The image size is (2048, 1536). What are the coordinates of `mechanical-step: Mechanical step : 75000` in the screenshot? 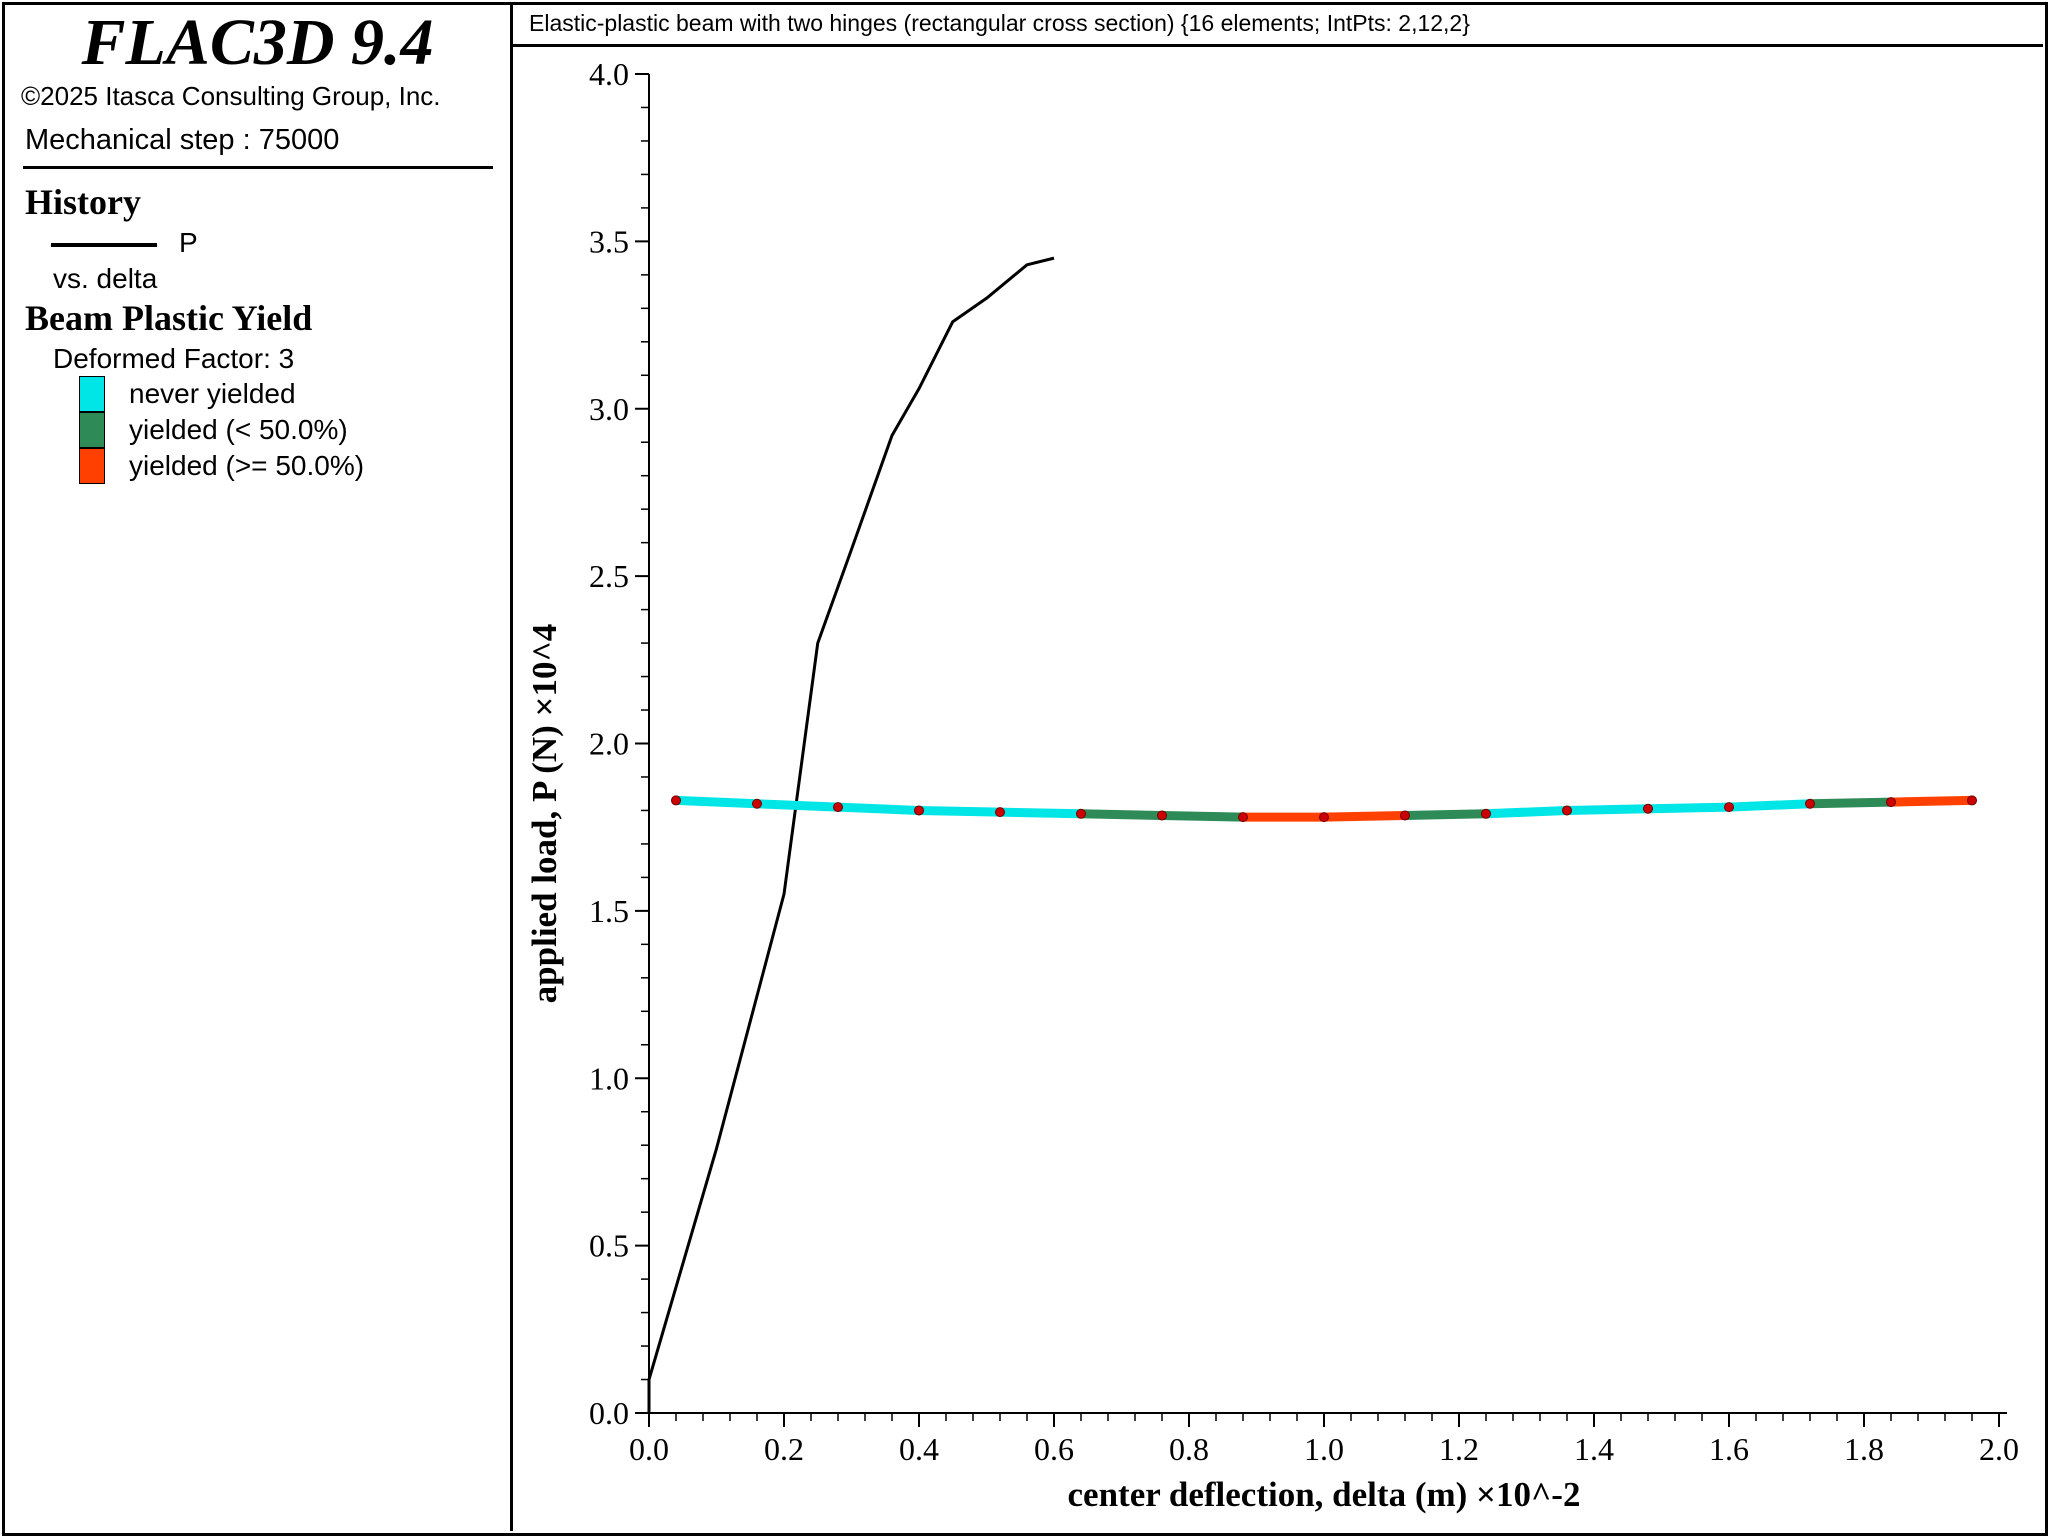 It's located at (182, 140).